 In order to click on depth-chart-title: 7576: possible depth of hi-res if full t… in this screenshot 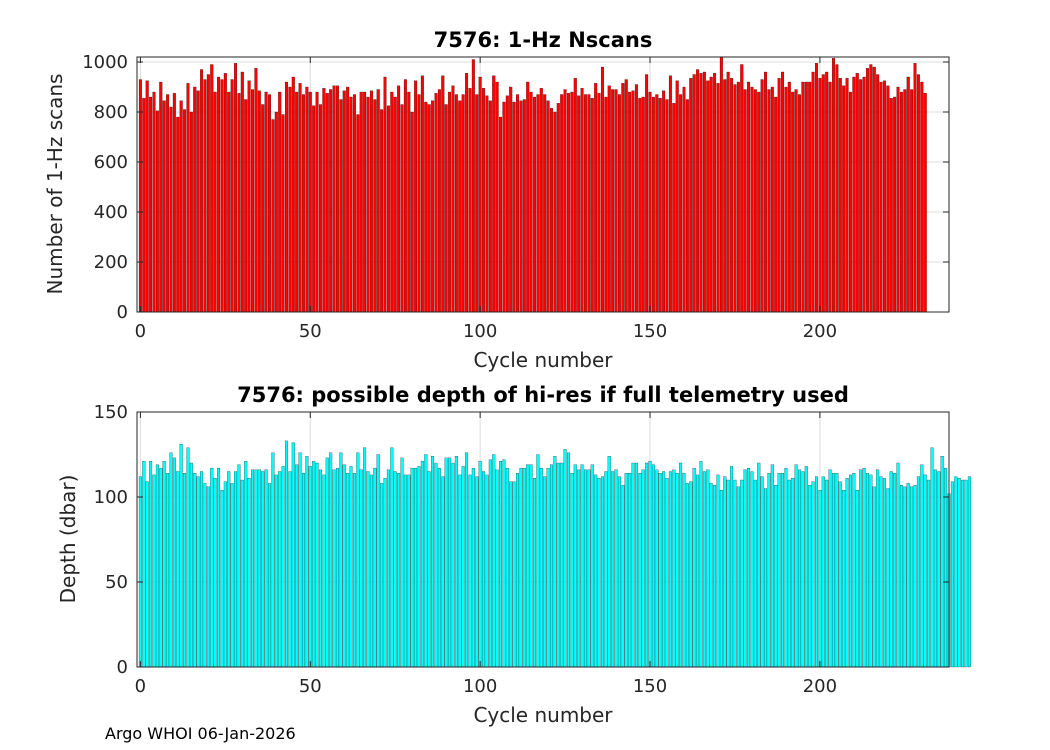, I will do `click(543, 395)`.